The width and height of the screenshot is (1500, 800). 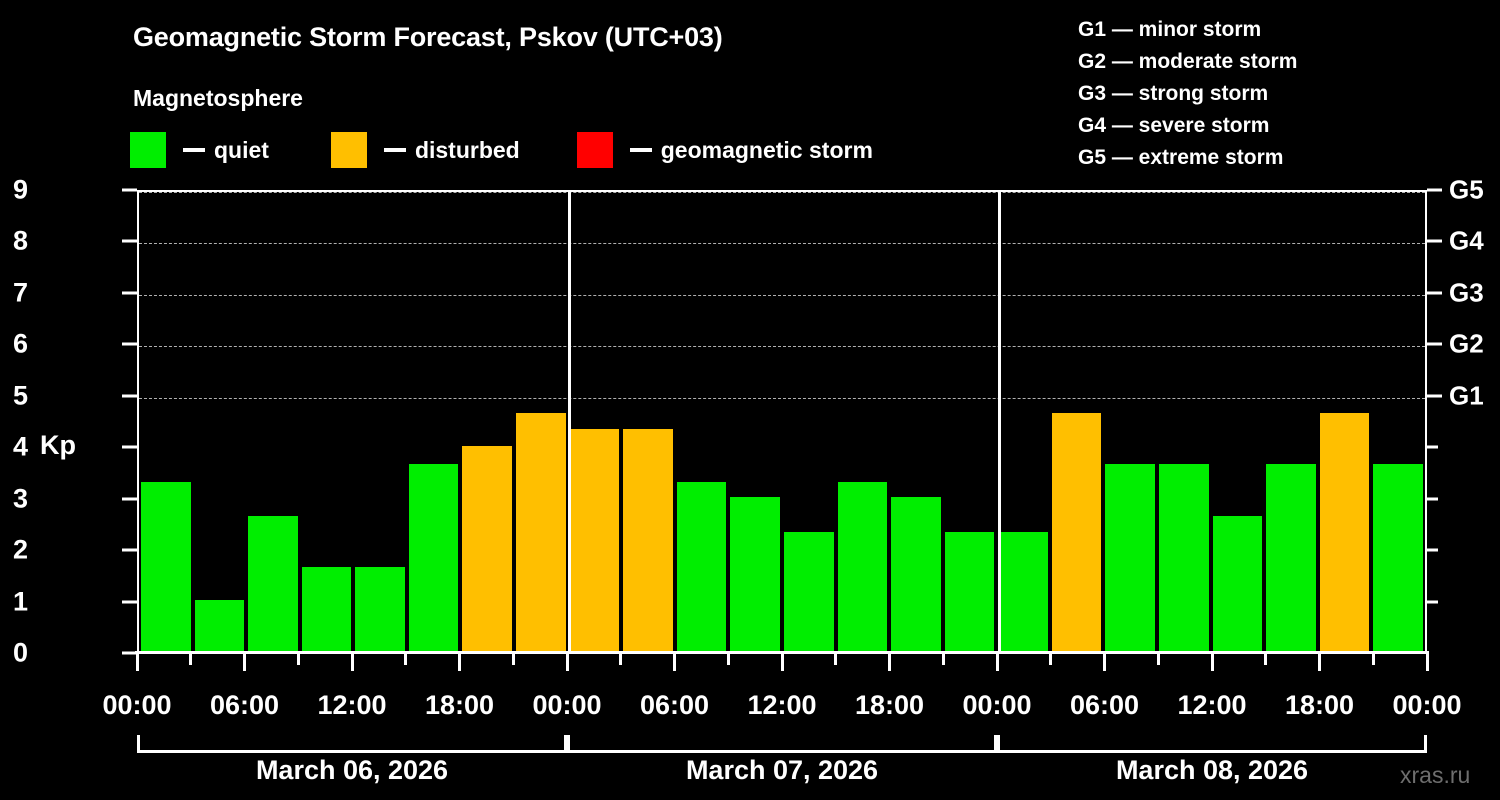 What do you see at coordinates (20, 652) in the screenshot?
I see `y-tick-label-0: 0` at bounding box center [20, 652].